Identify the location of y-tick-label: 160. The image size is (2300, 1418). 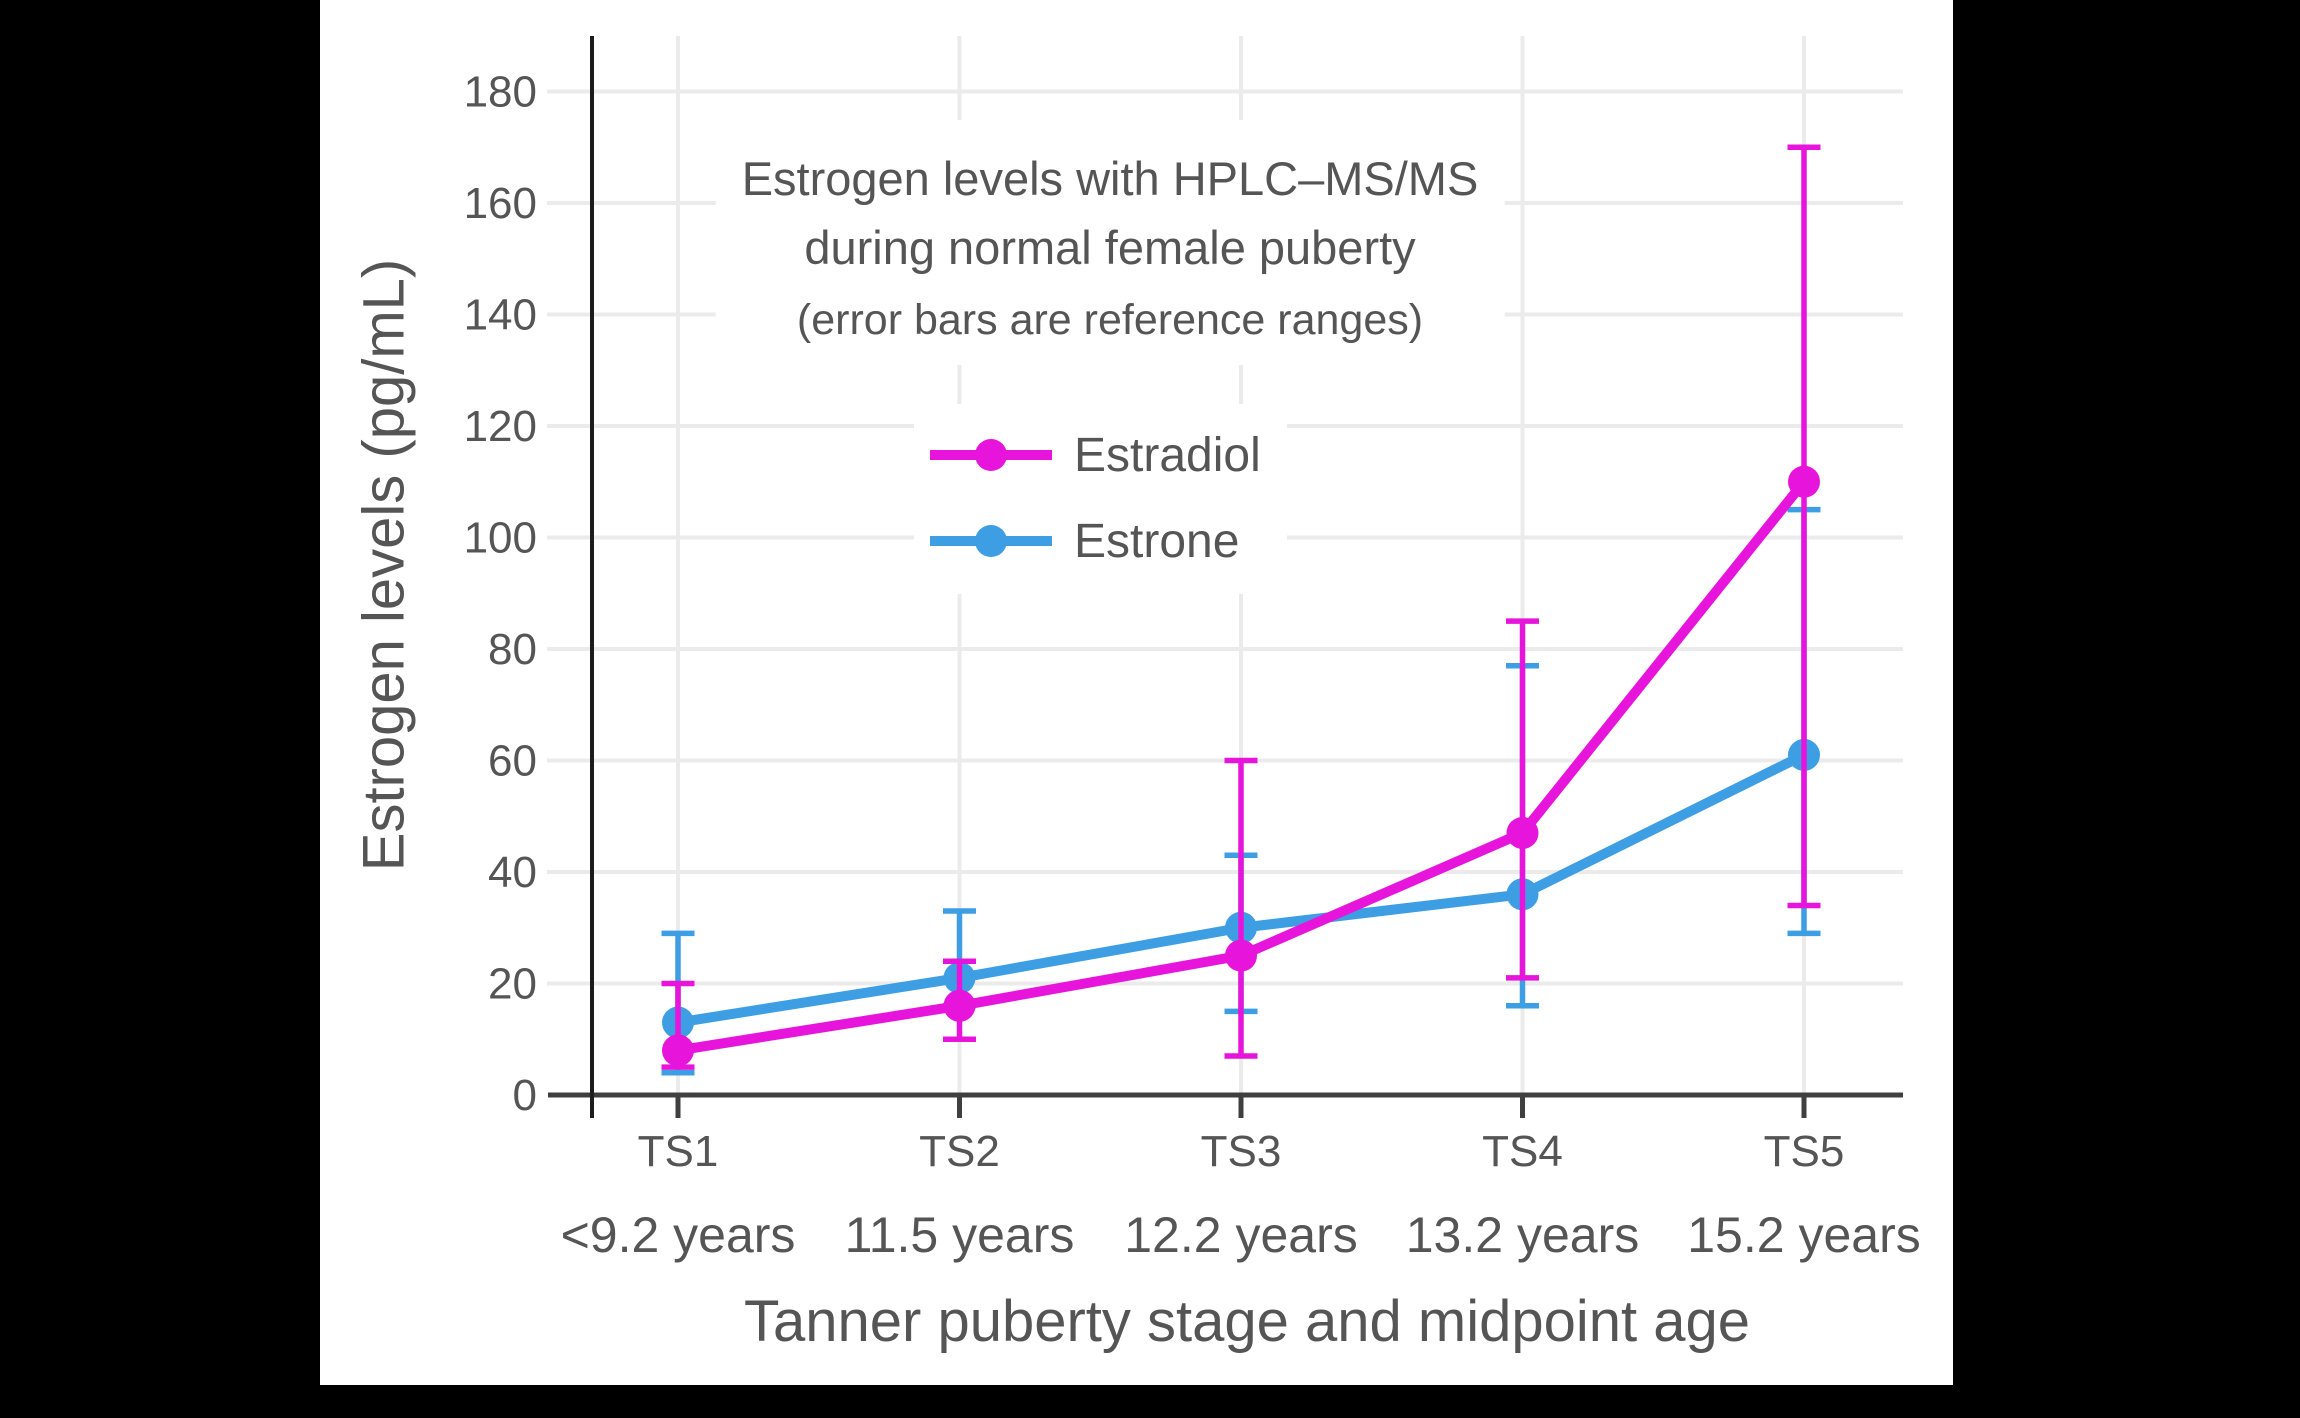
(500, 203).